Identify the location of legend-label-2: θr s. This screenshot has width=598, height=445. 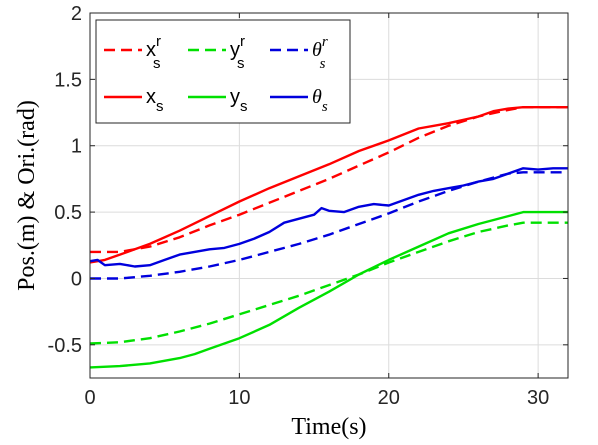
(320, 53).